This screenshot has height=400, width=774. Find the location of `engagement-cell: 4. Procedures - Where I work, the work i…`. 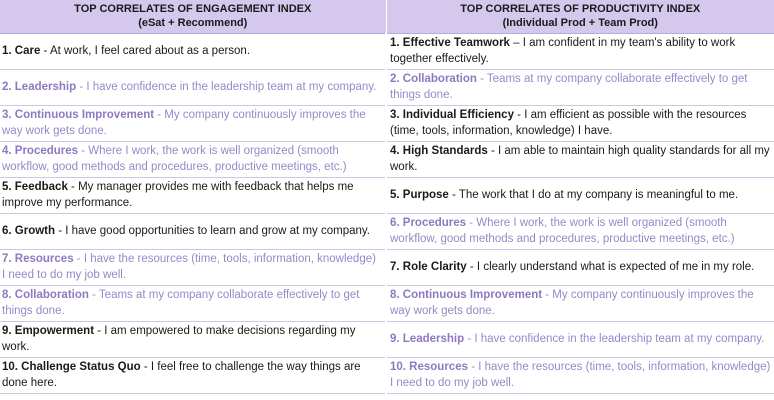

engagement-cell: 4. Procedures - Where I work, the work i… is located at coordinates (193, 159).